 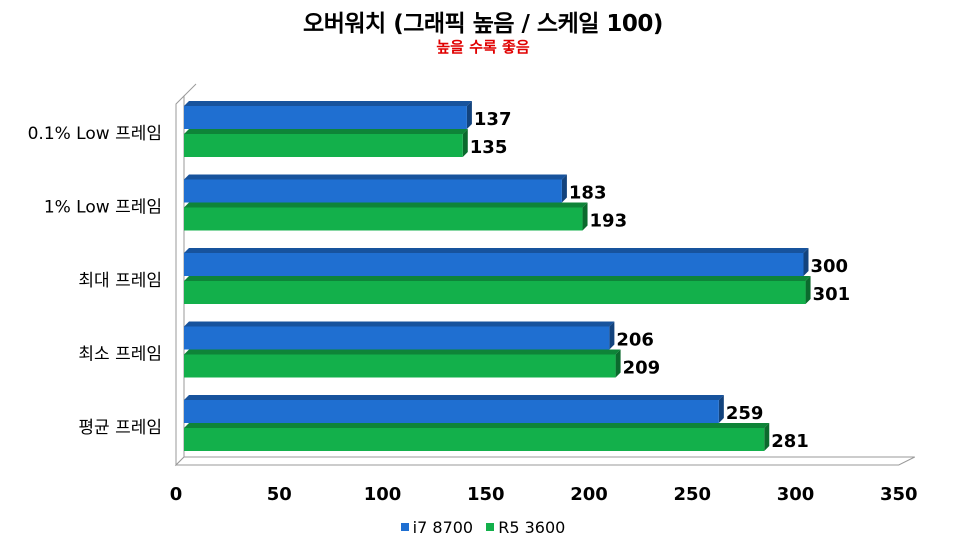 What do you see at coordinates (899, 494) in the screenshot?
I see `x-tick-label: 350` at bounding box center [899, 494].